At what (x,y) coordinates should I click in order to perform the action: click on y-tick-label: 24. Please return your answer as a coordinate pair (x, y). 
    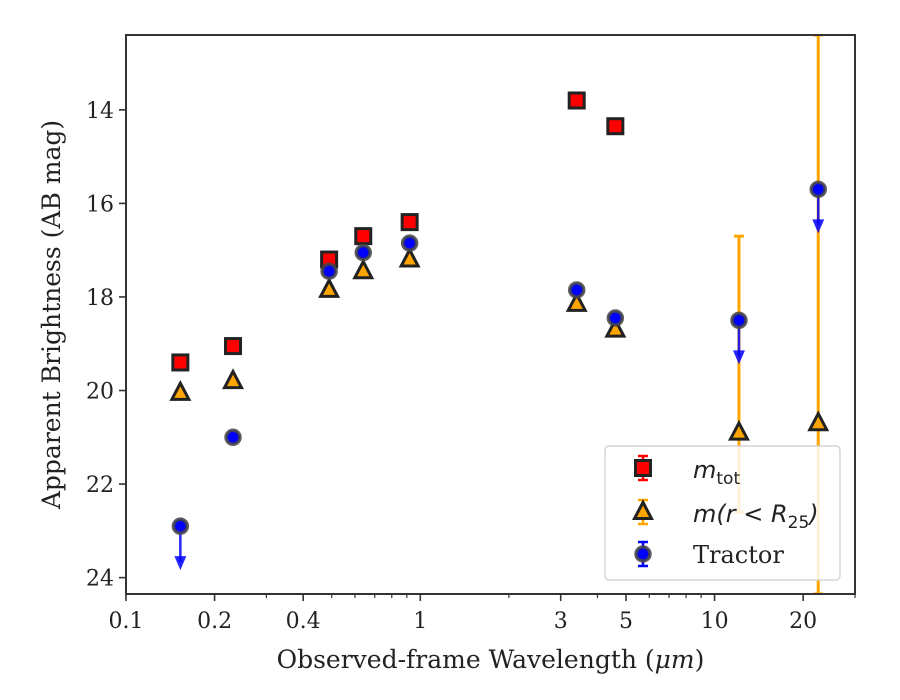
    Looking at the image, I should click on (100, 579).